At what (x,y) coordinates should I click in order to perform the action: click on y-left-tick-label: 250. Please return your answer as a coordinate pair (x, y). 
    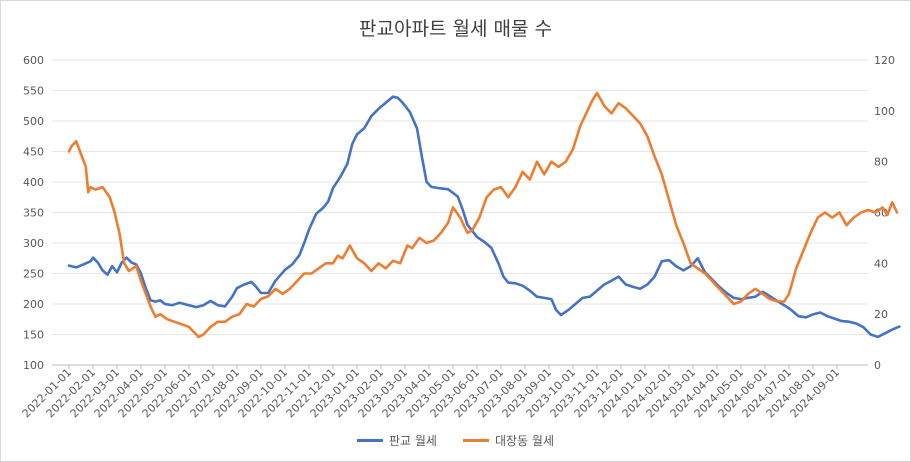
    Looking at the image, I should click on (33, 274).